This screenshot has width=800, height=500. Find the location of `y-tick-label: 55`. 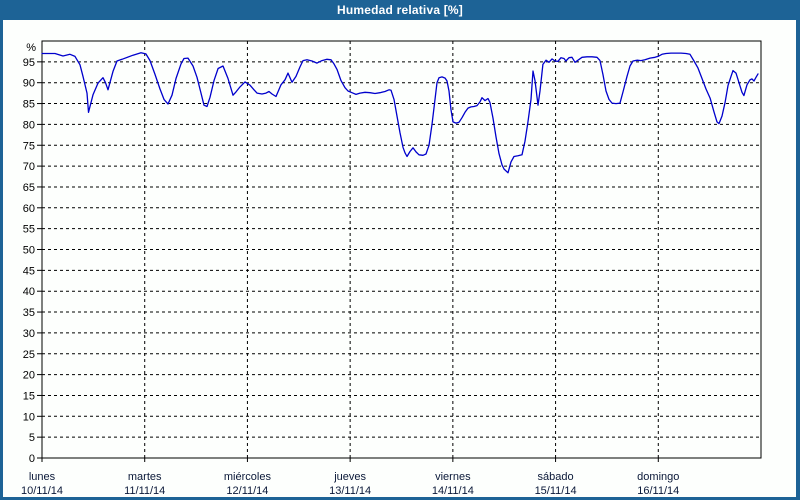

y-tick-label: 55 is located at coordinates (29, 230).